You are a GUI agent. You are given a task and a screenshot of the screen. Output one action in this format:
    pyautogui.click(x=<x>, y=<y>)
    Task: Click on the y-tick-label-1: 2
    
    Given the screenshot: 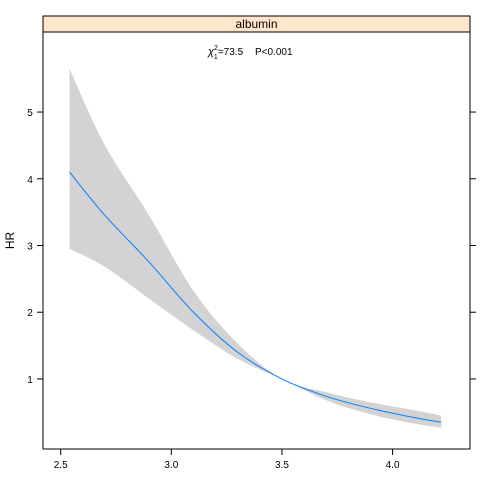 What is the action you would take?
    pyautogui.click(x=30, y=313)
    